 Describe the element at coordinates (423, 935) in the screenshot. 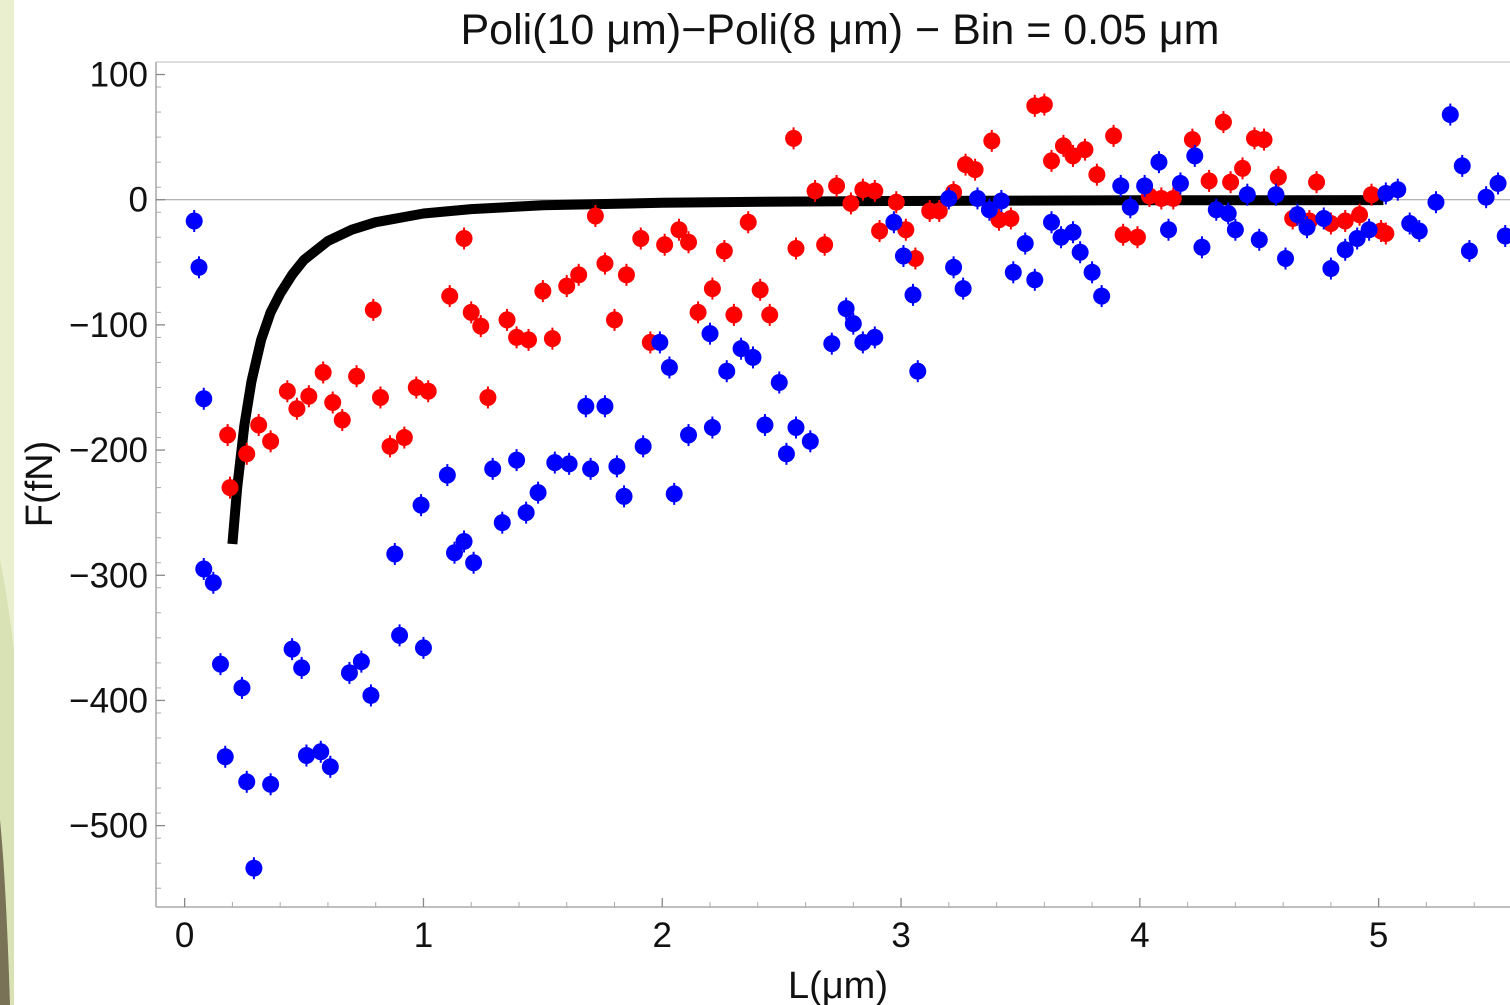

I see `x-tick-label: 1` at that location.